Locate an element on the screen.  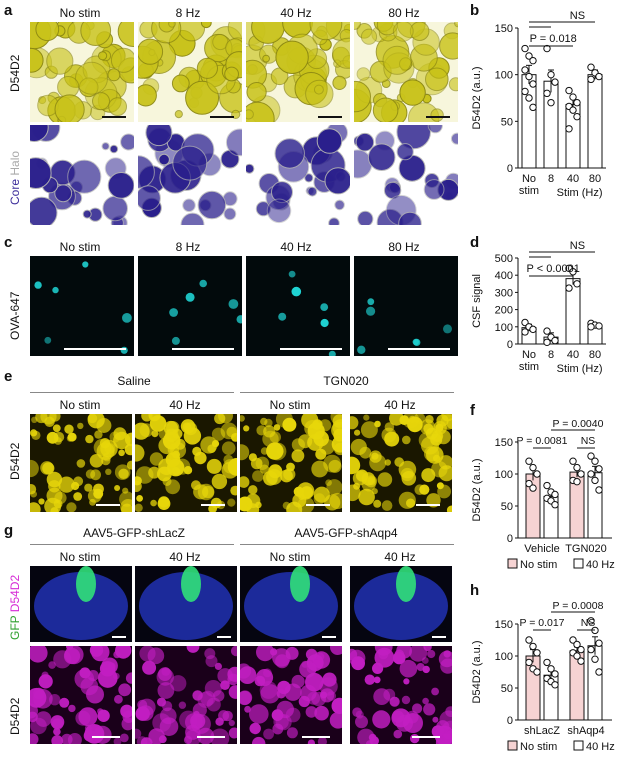
x-tick-label-1: 8 is located at coordinates (551, 355).